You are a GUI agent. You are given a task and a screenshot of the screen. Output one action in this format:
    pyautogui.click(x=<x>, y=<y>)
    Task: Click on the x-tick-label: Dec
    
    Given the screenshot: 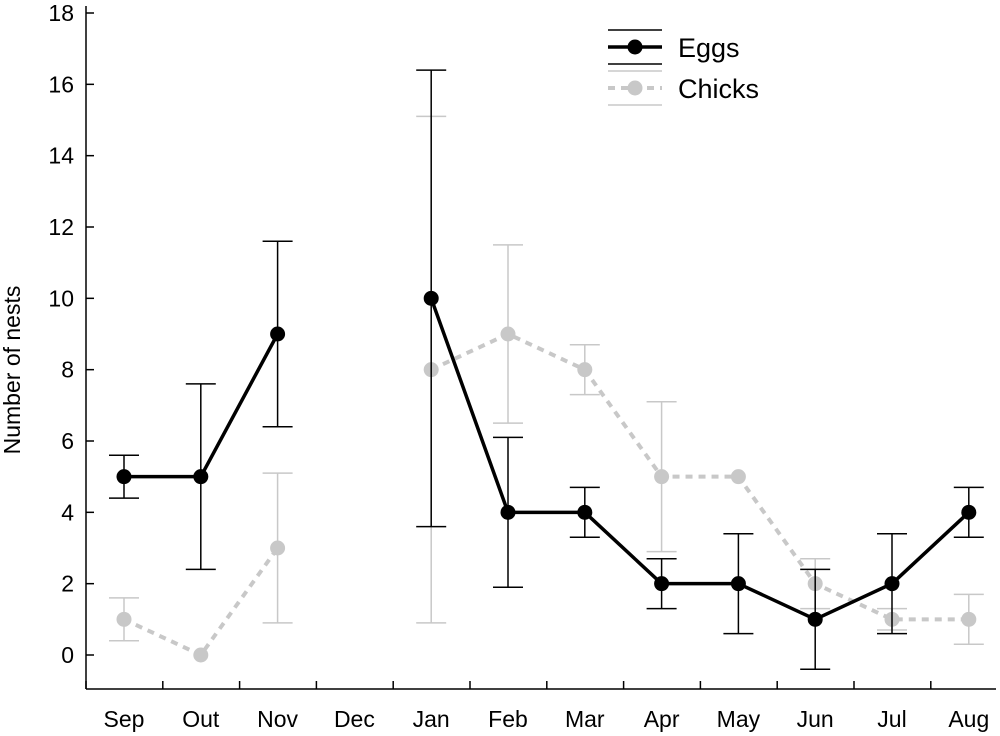 What is the action you would take?
    pyautogui.click(x=354, y=719)
    